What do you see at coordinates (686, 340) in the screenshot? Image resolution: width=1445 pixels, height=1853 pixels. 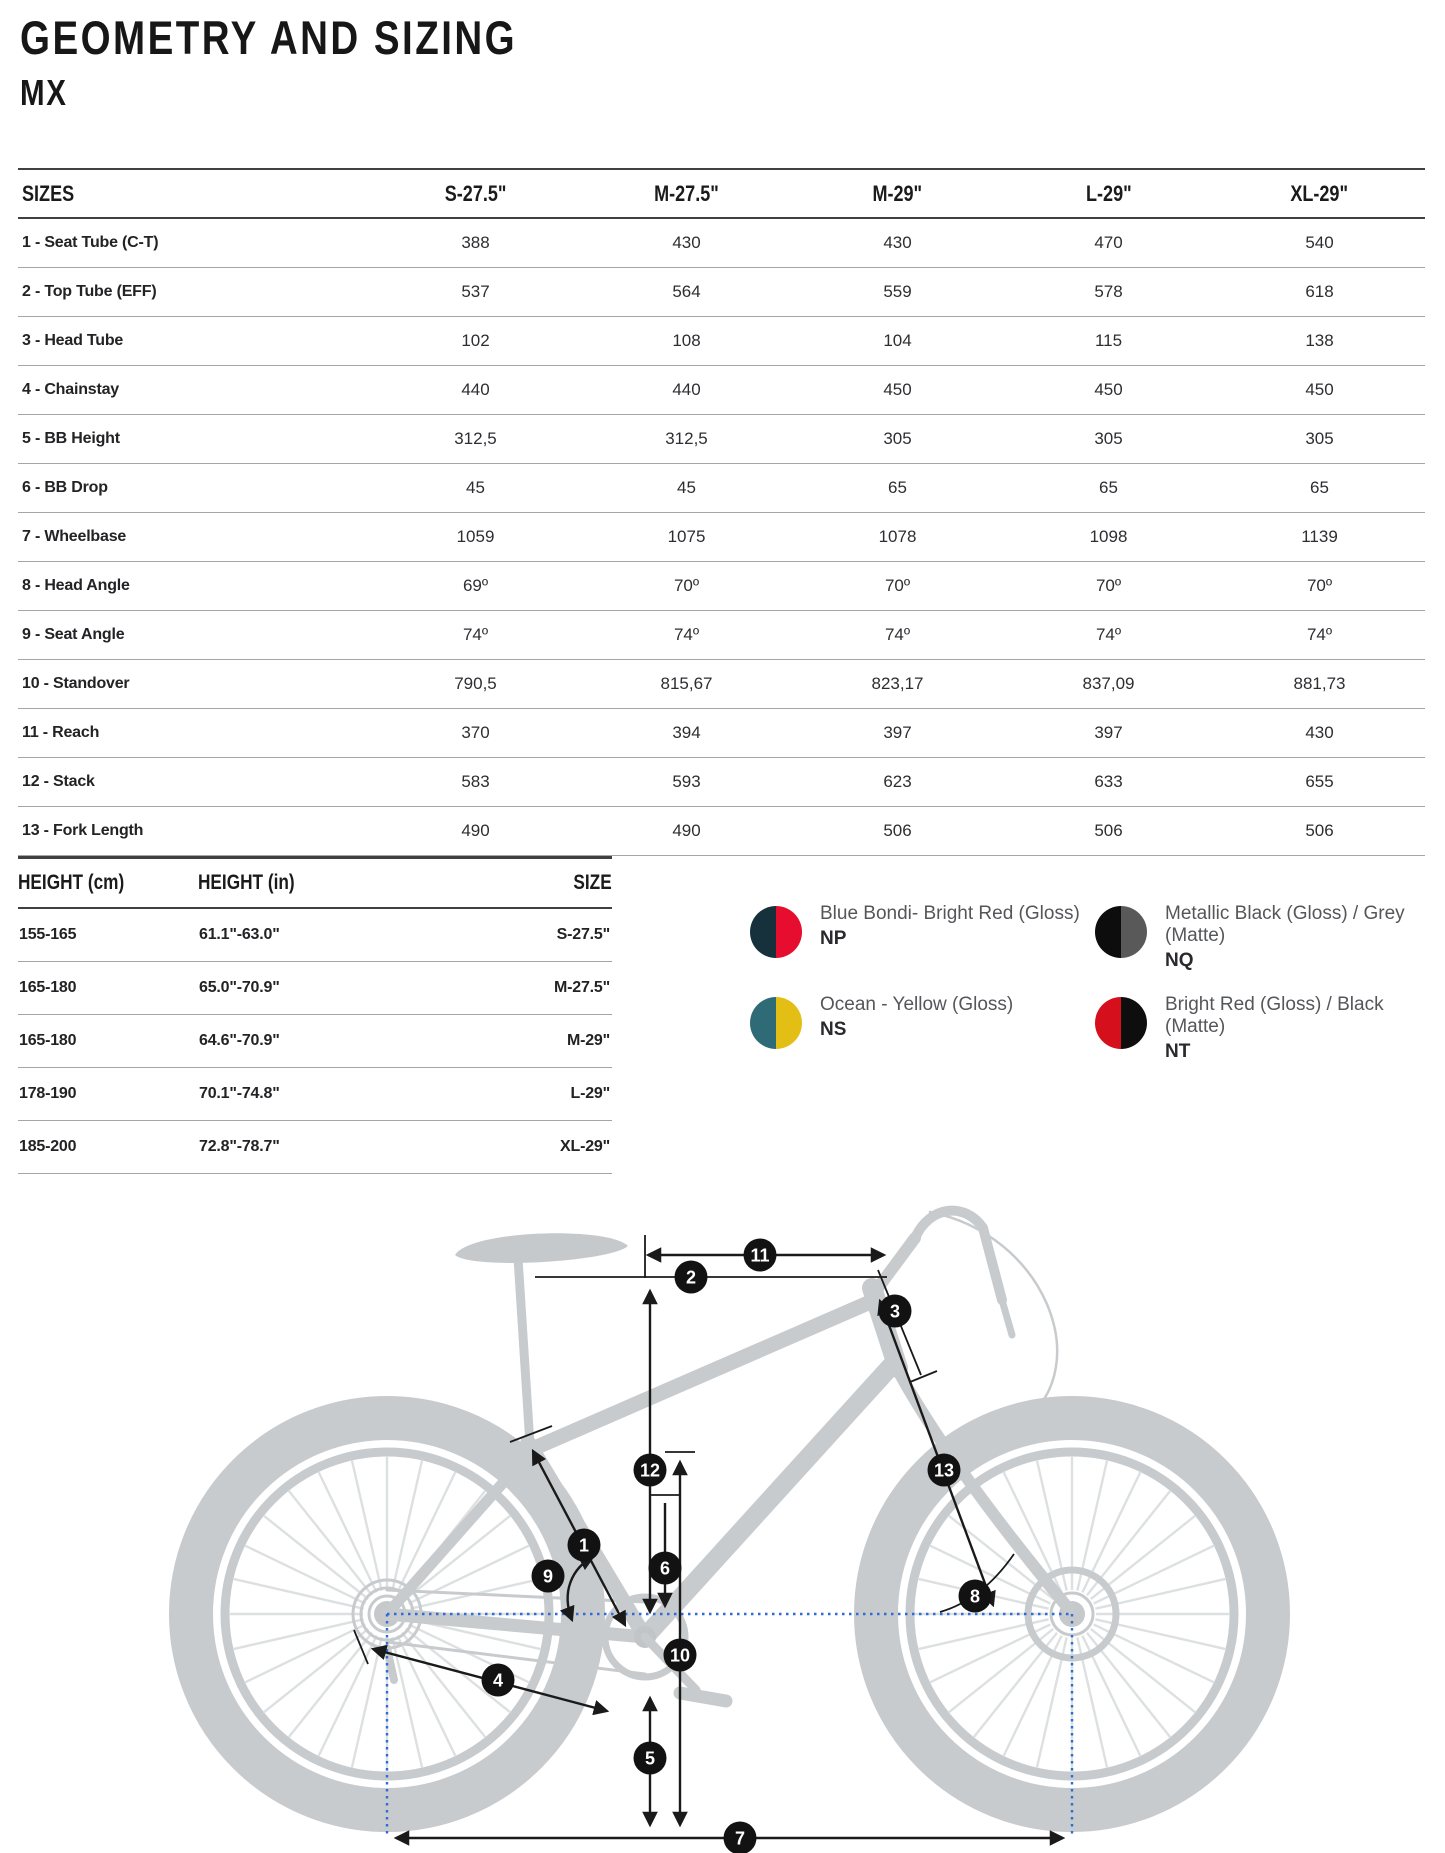 I see `geometry-value: 108` at bounding box center [686, 340].